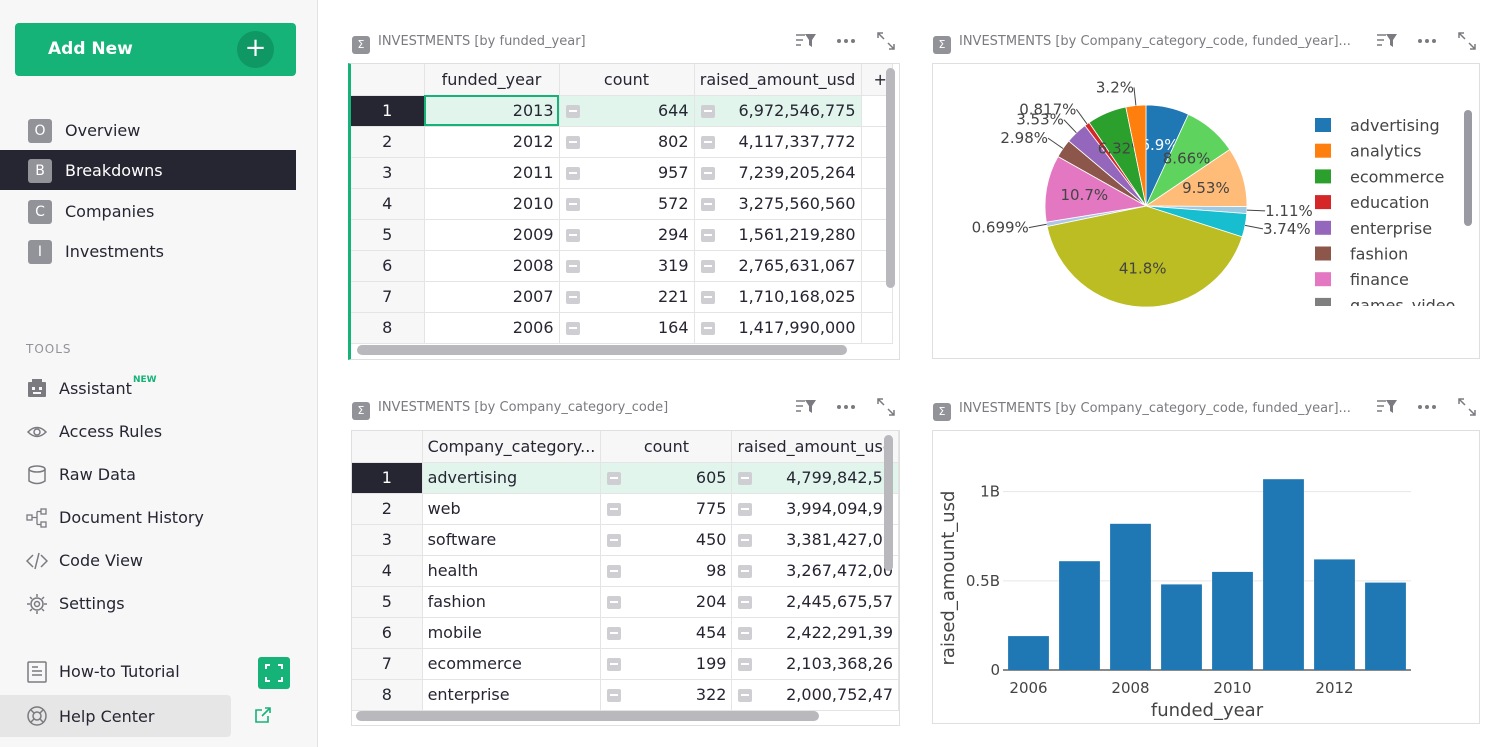  What do you see at coordinates (492, 235) in the screenshot?
I see `table-cell: 2009` at bounding box center [492, 235].